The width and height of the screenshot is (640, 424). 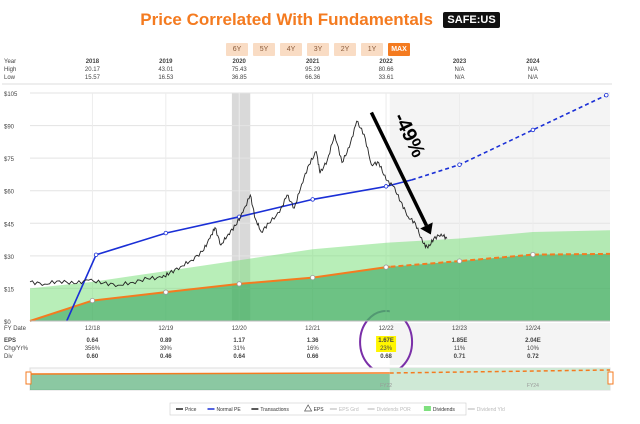 What do you see at coordinates (8, 357) in the screenshot?
I see `row-label: Div` at bounding box center [8, 357].